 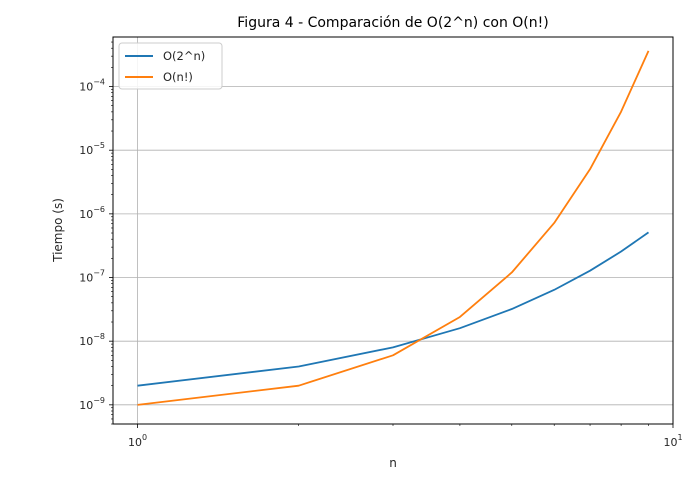 What do you see at coordinates (672, 441) in the screenshot?
I see `x-tick-label: 10¹` at bounding box center [672, 441].